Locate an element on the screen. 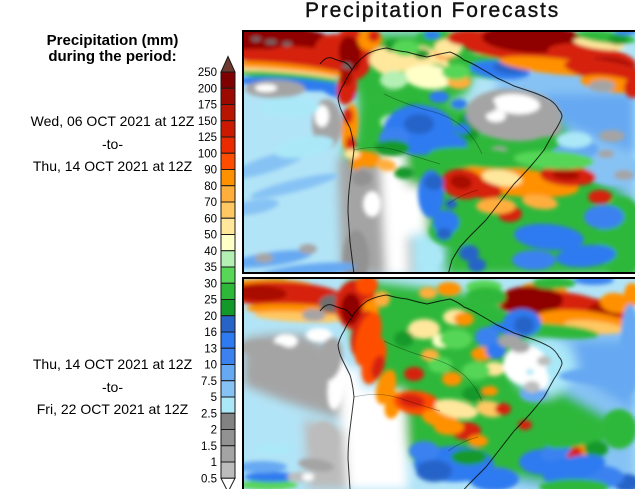 Image resolution: width=635 pixels, height=489 pixels. svg-text: 5 is located at coordinates (214, 398).